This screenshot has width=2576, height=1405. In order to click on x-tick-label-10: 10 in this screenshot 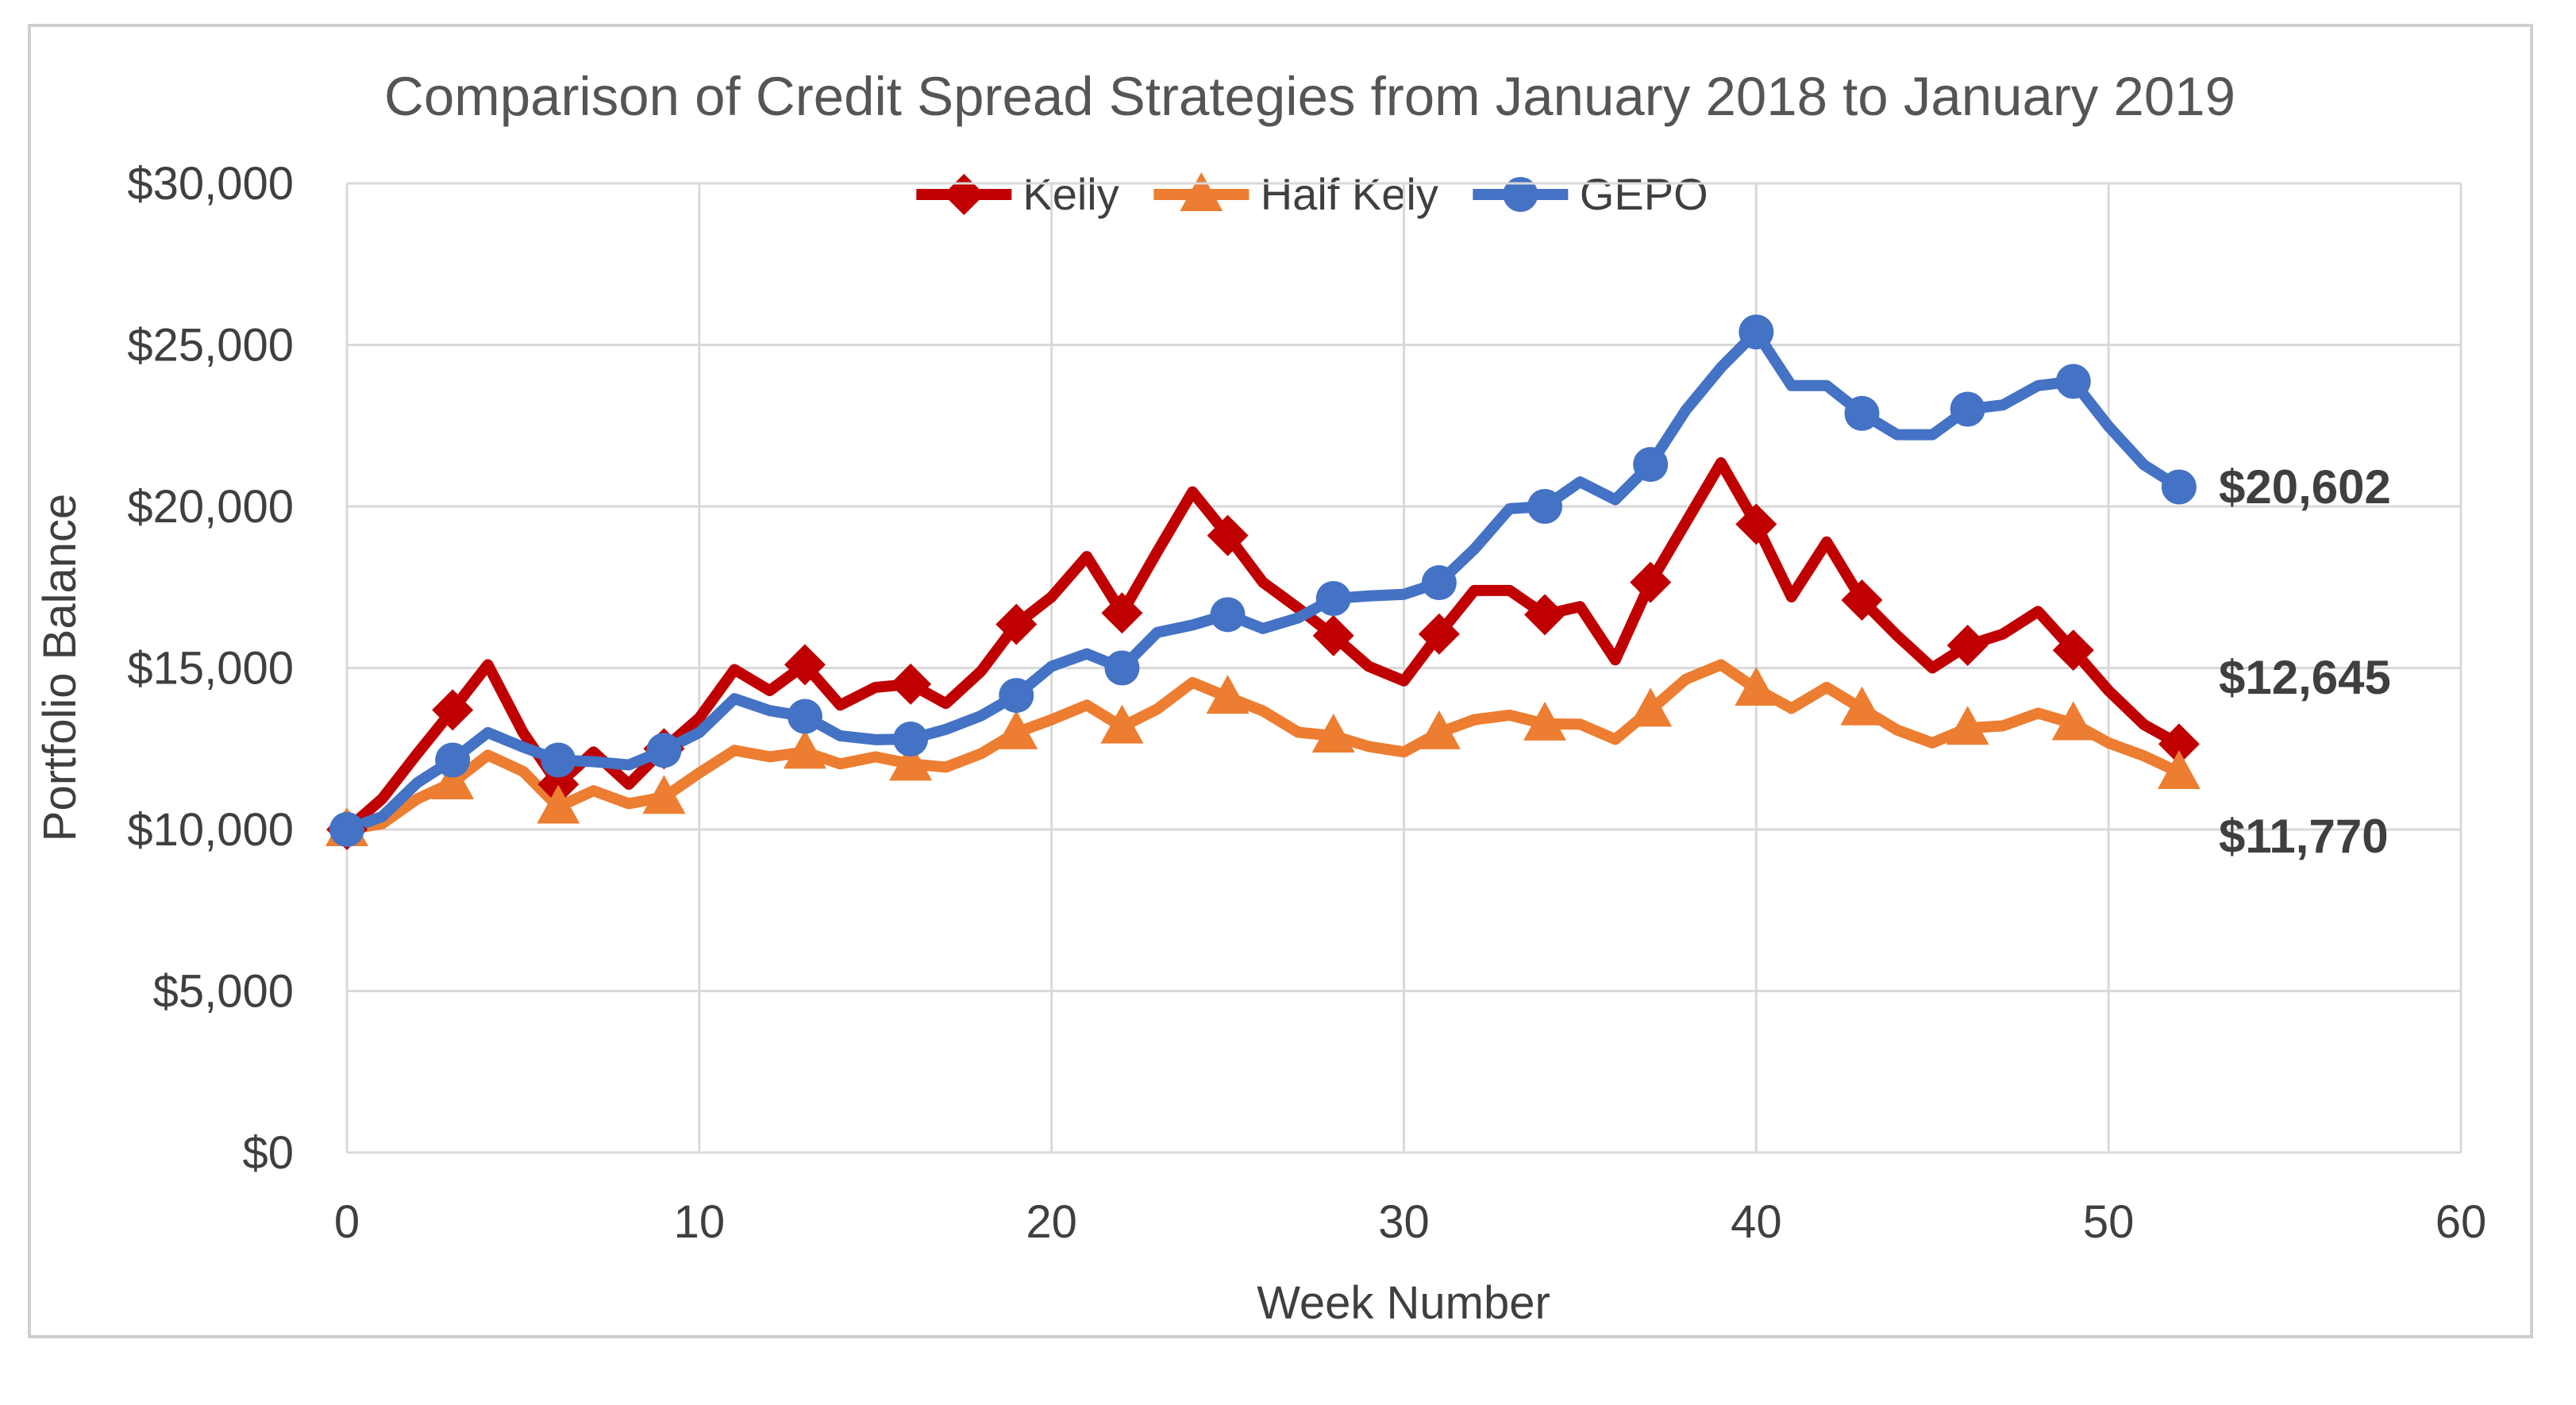, I will do `click(700, 1222)`.